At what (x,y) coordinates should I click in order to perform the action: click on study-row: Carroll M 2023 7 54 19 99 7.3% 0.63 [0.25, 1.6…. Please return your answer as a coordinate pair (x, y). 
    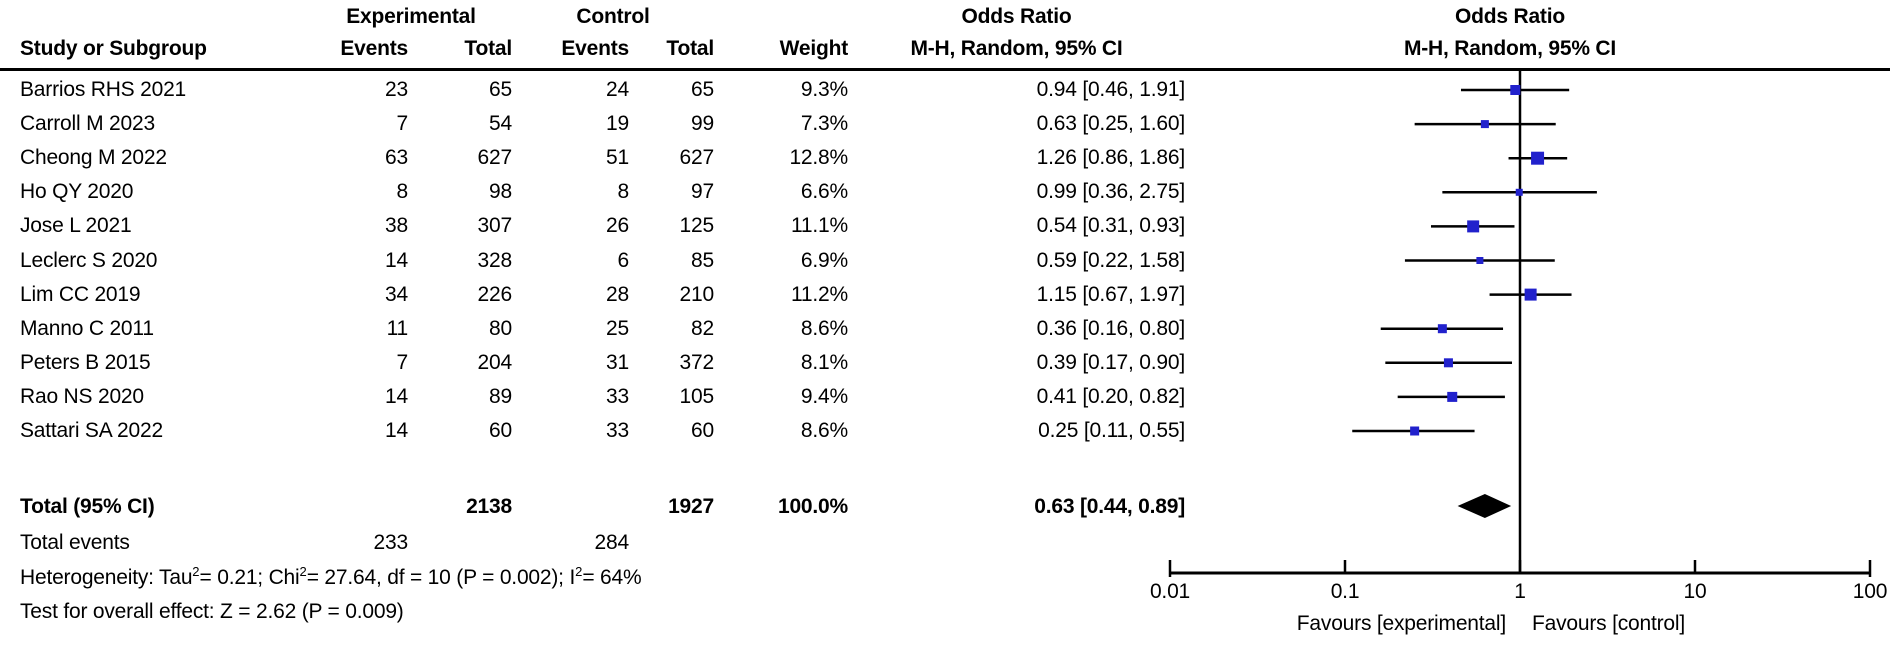
    Looking at the image, I should click on (602, 124).